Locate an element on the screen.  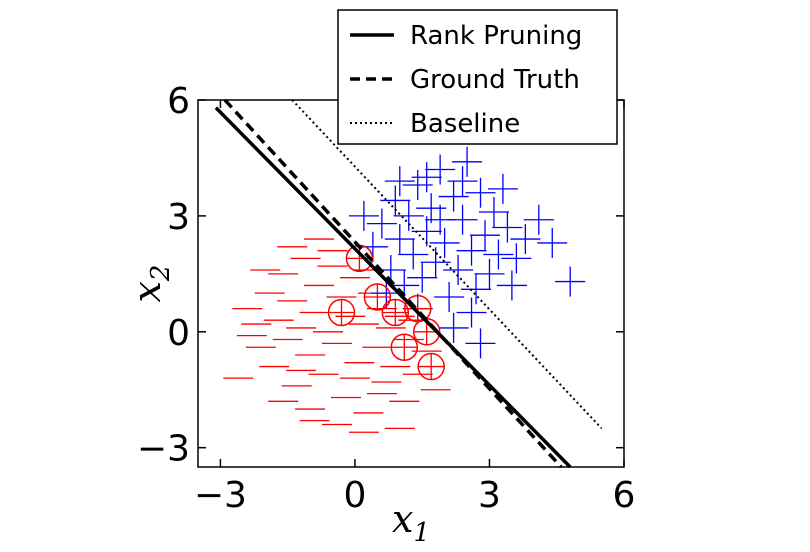
x-tick-label: 6 is located at coordinates (624, 495).